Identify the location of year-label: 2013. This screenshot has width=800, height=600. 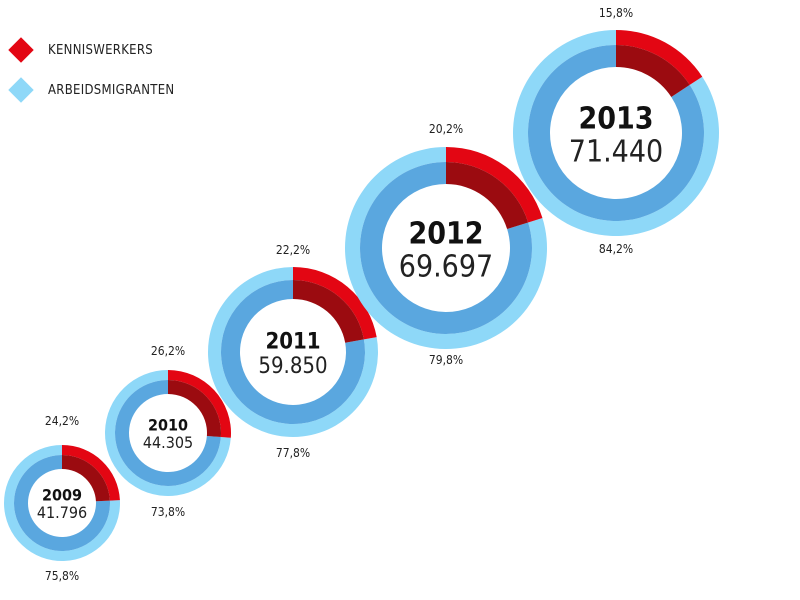
(615, 119).